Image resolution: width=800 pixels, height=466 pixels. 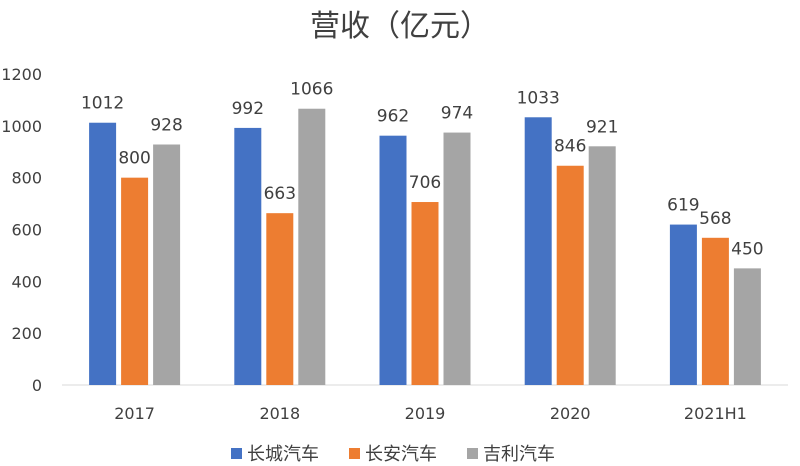 I want to click on x-tick-label: 2021H1, so click(x=715, y=413).